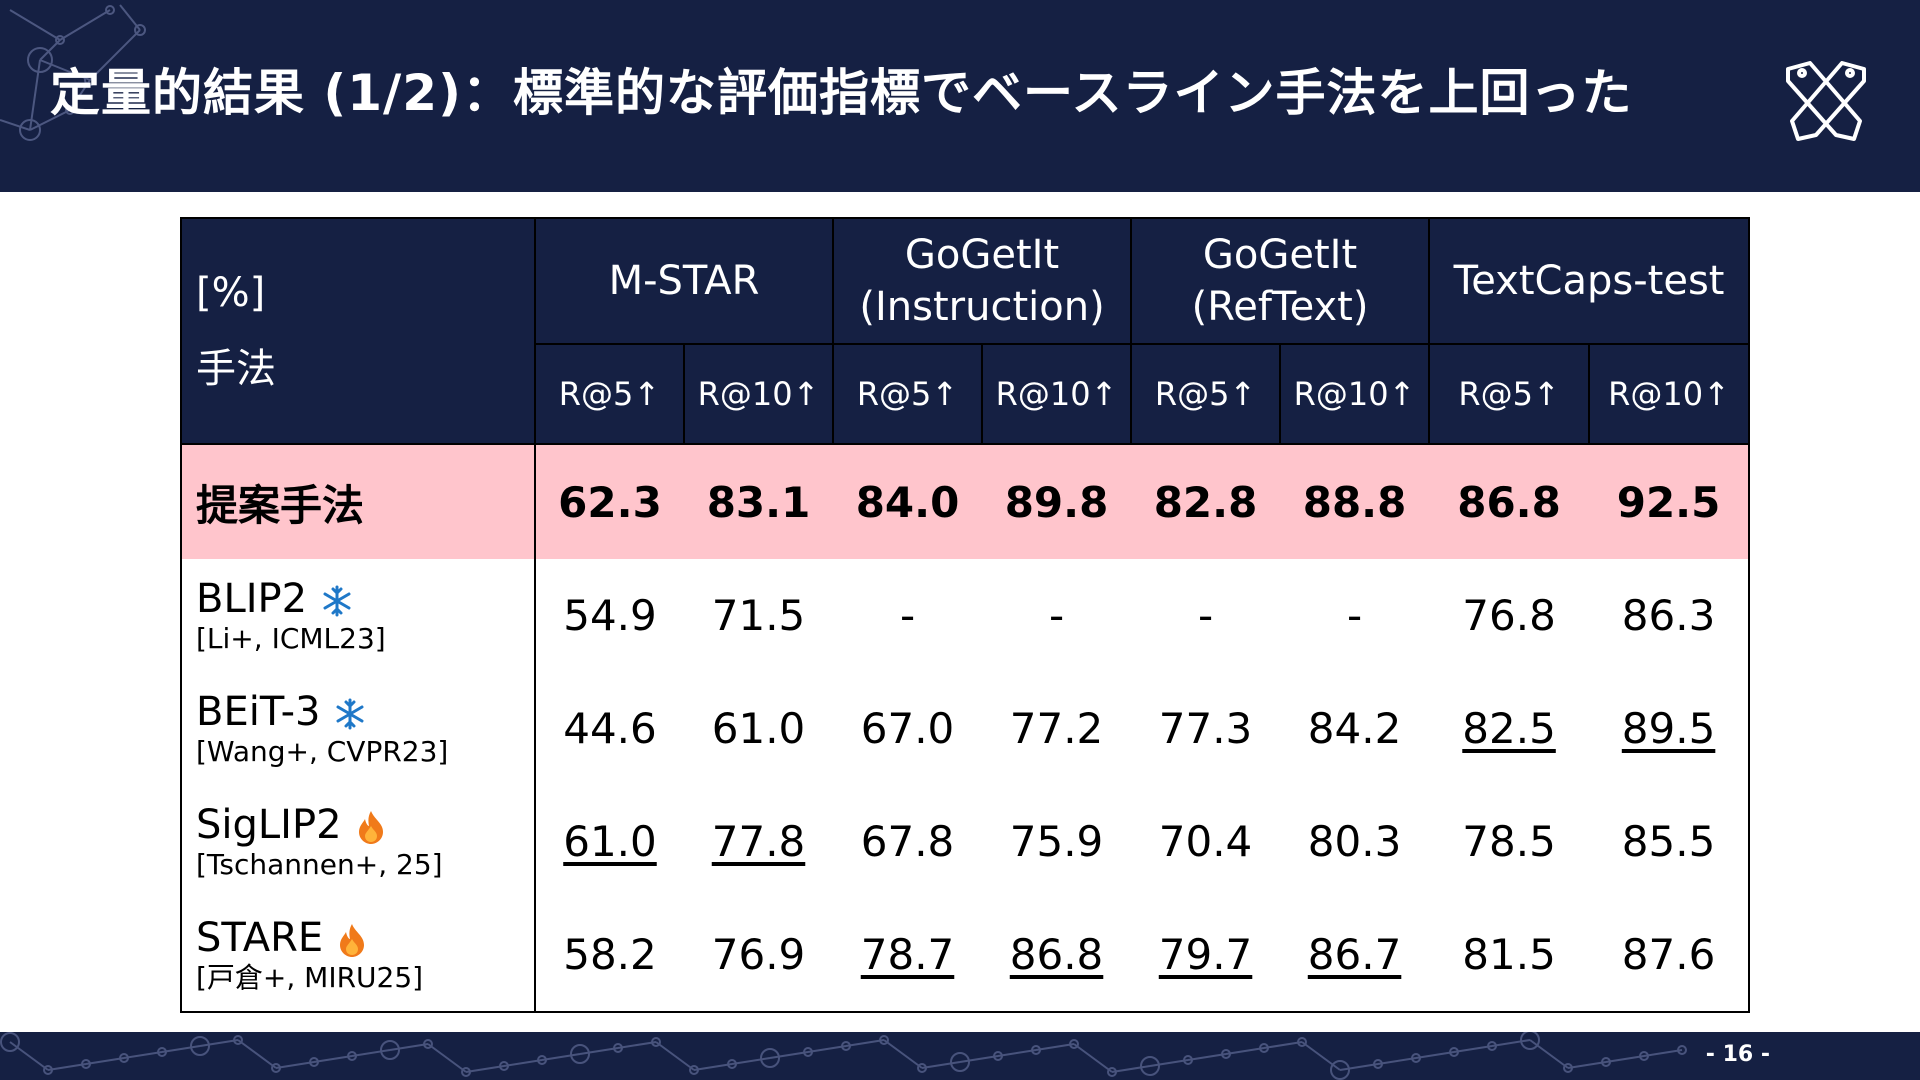  I want to click on score-cell: 92.5, so click(1669, 501).